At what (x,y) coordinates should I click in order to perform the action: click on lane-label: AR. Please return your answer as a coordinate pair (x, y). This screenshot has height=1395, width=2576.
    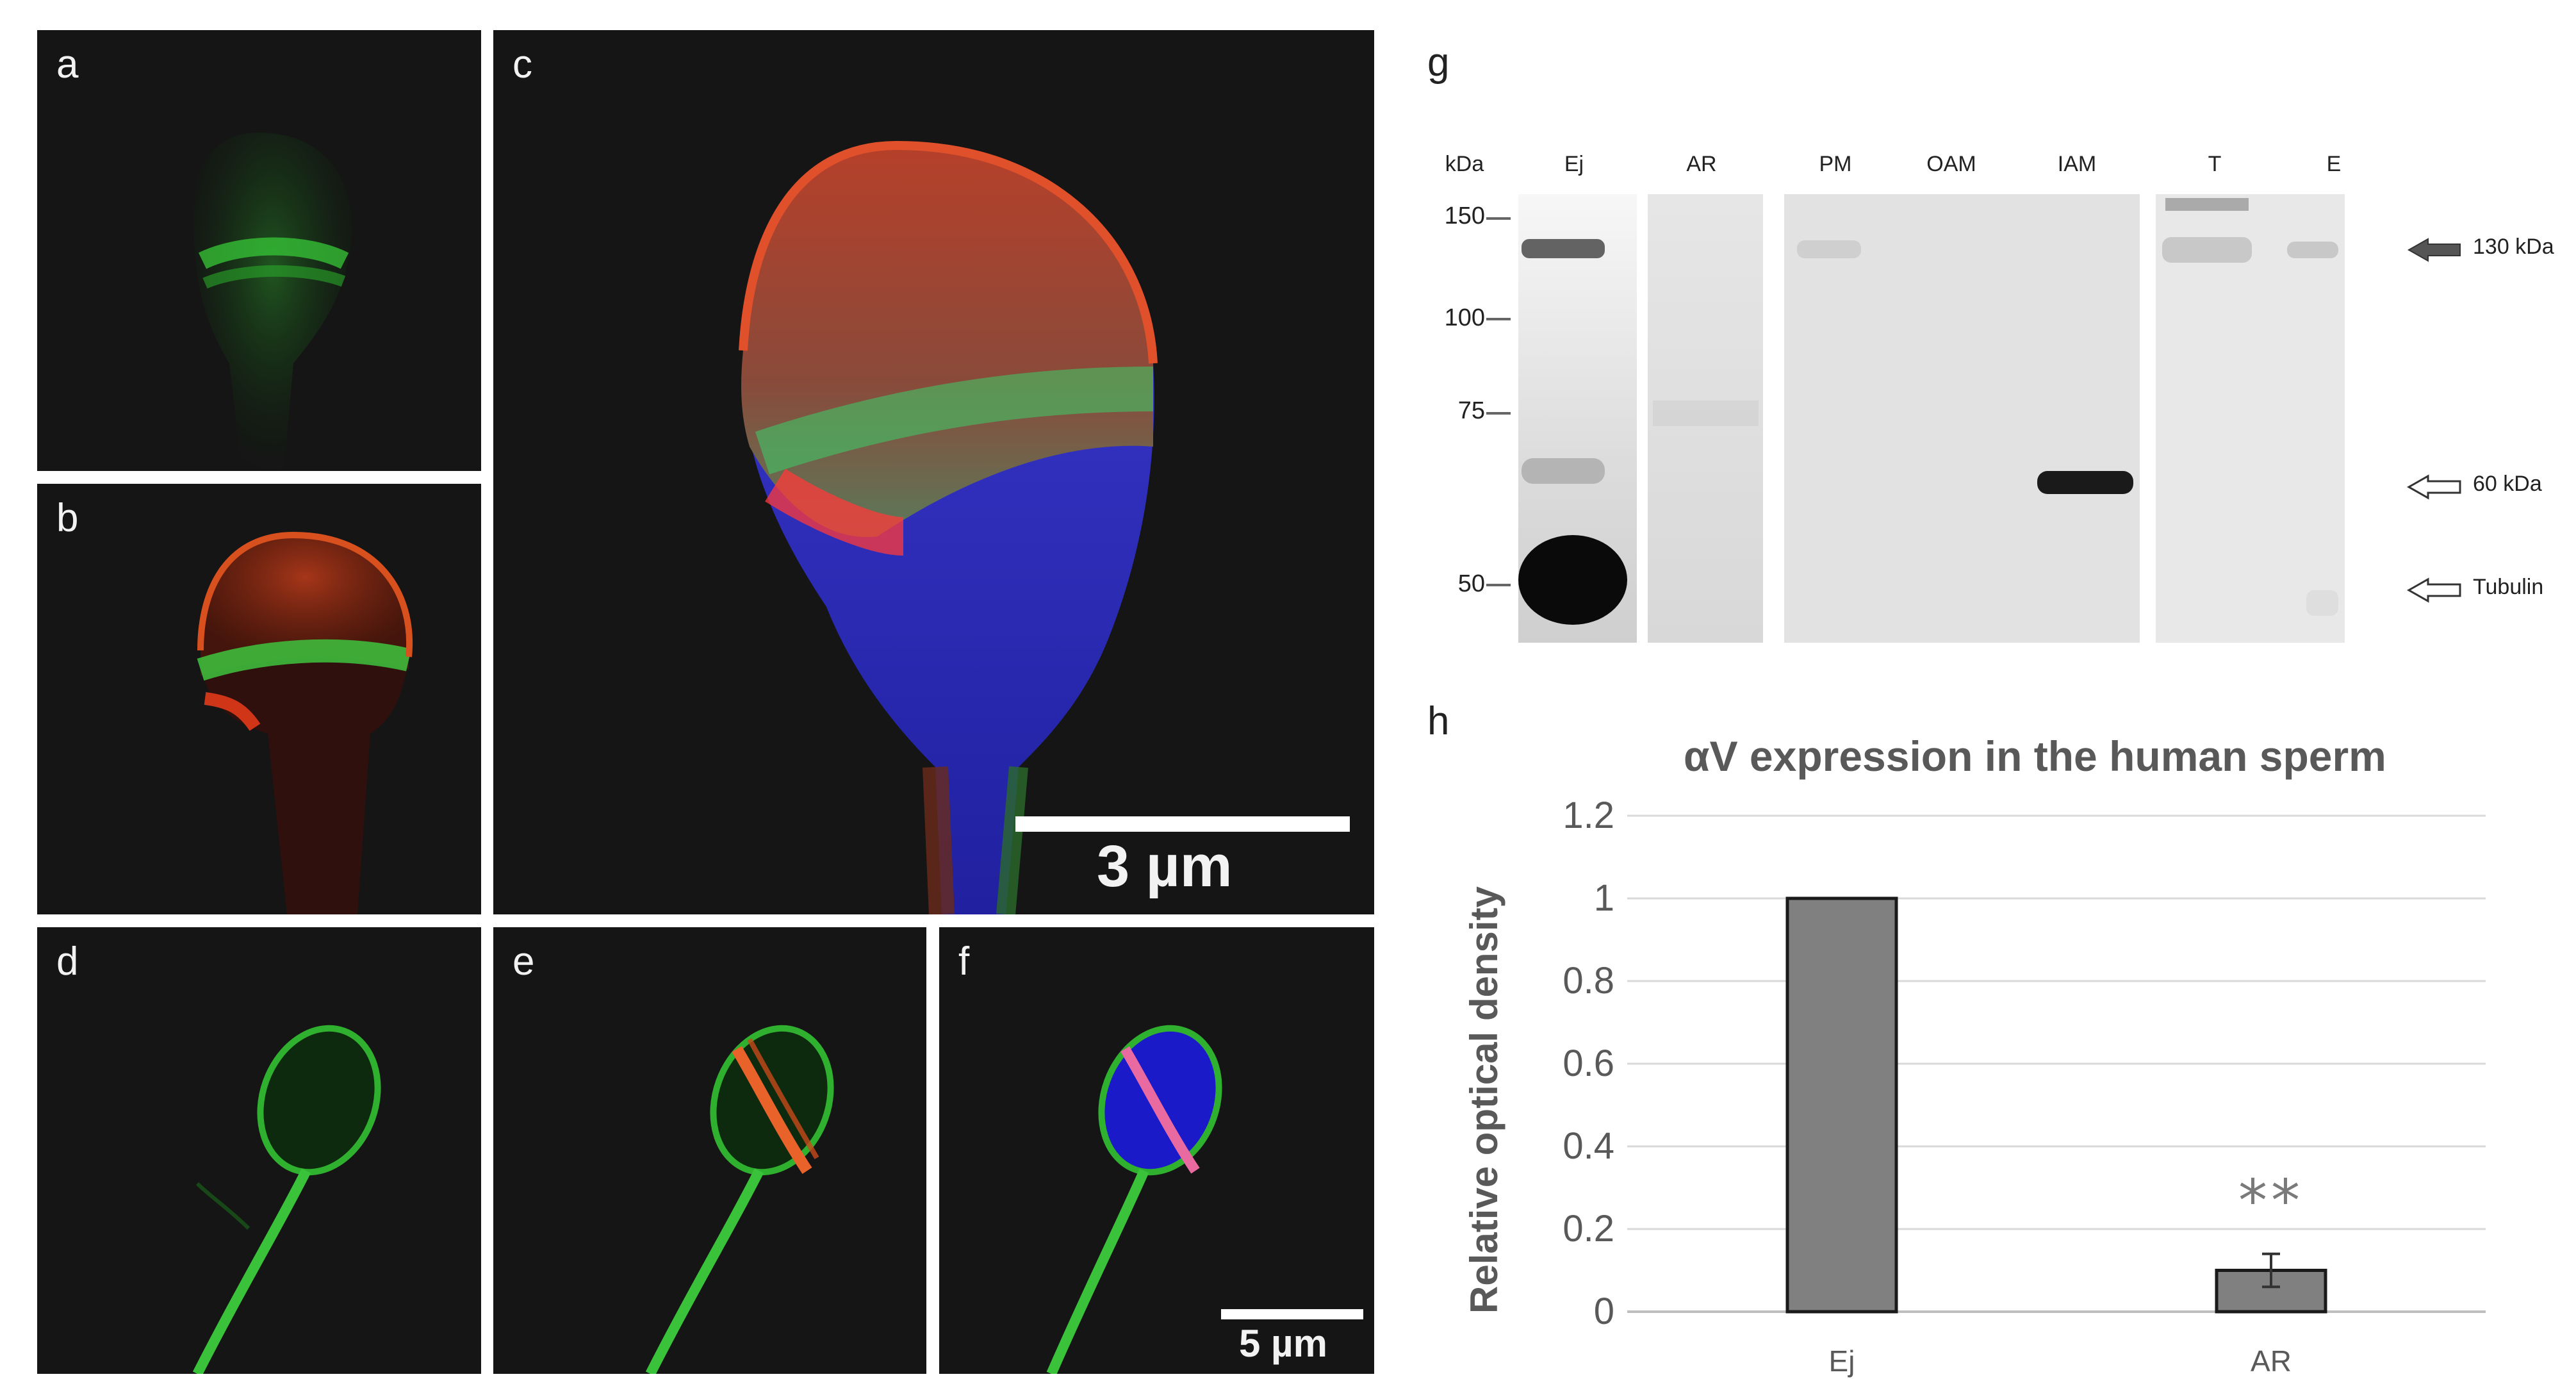
    Looking at the image, I should click on (1702, 164).